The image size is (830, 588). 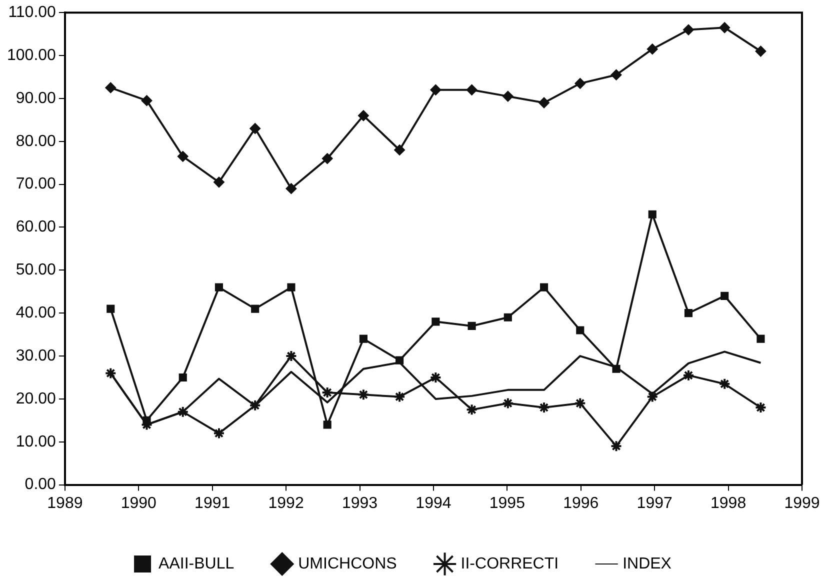 What do you see at coordinates (728, 503) in the screenshot?
I see `x-tick-label: 1998` at bounding box center [728, 503].